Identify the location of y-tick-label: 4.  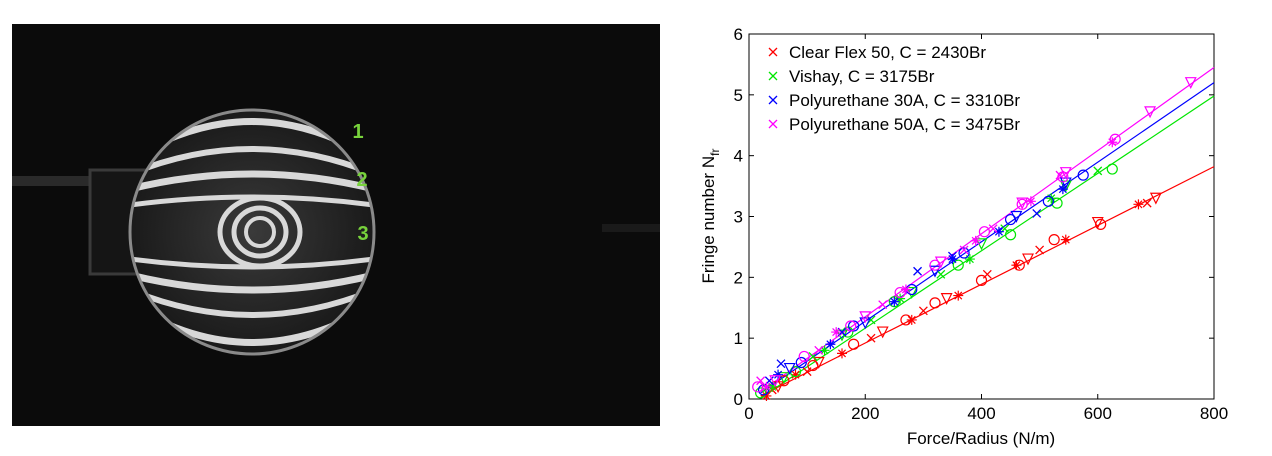
(738, 156).